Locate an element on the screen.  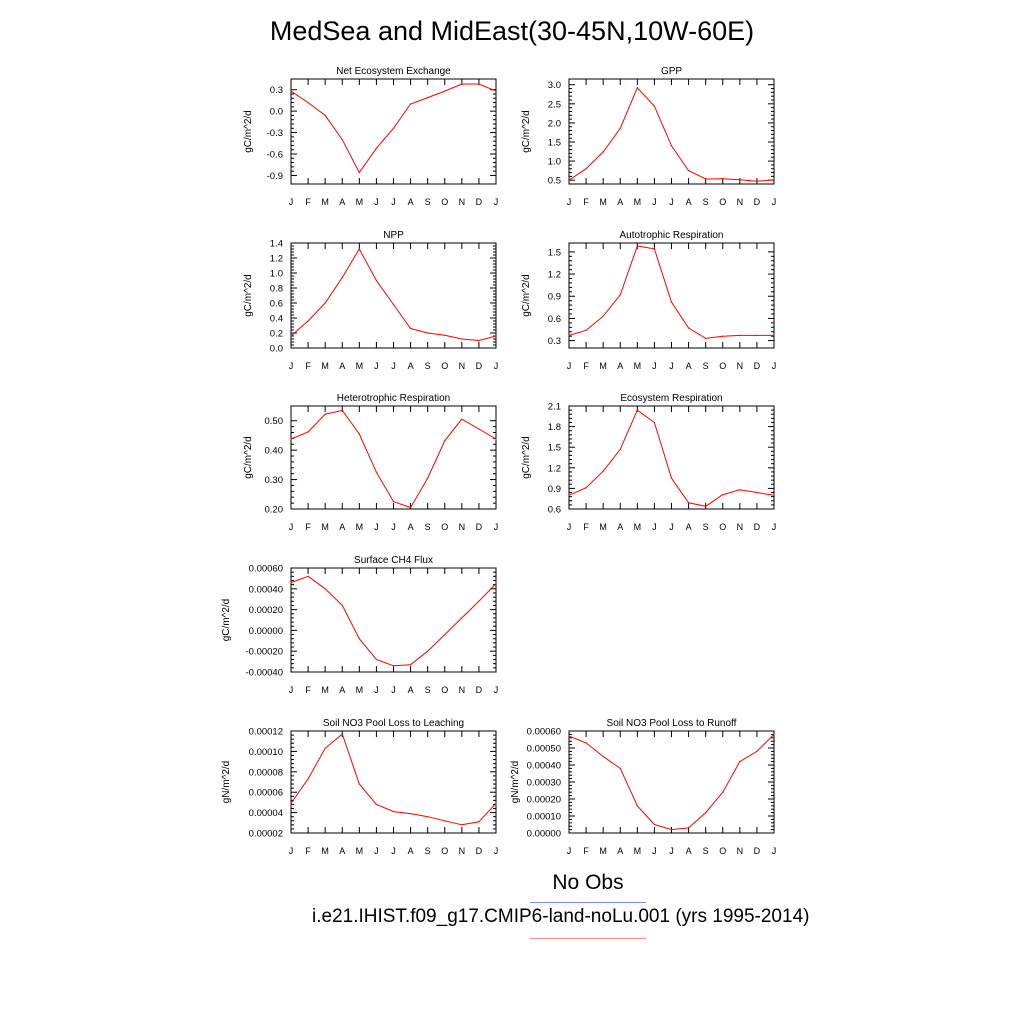
y-tick-label: 0.20 is located at coordinates (274, 510).